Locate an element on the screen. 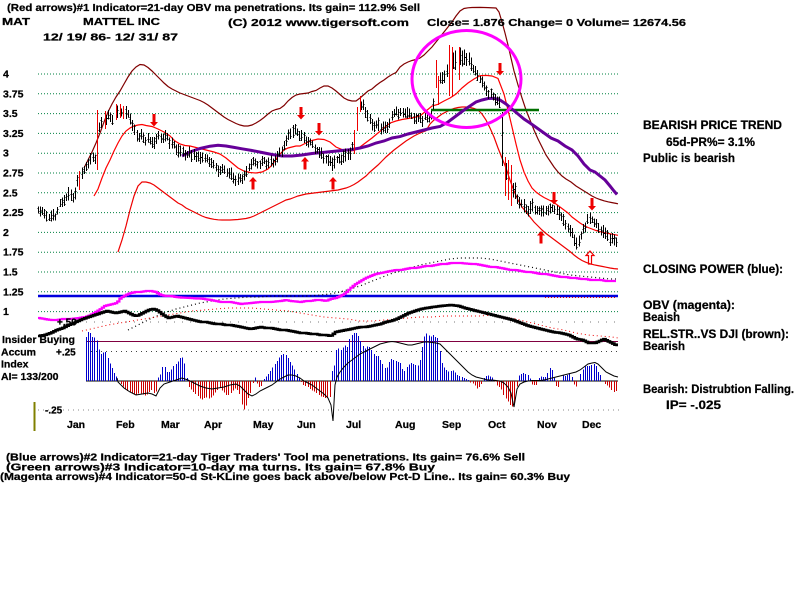 Image resolution: width=800 pixels, height=600 pixels. svg-text: 3.25 is located at coordinates (13, 134).